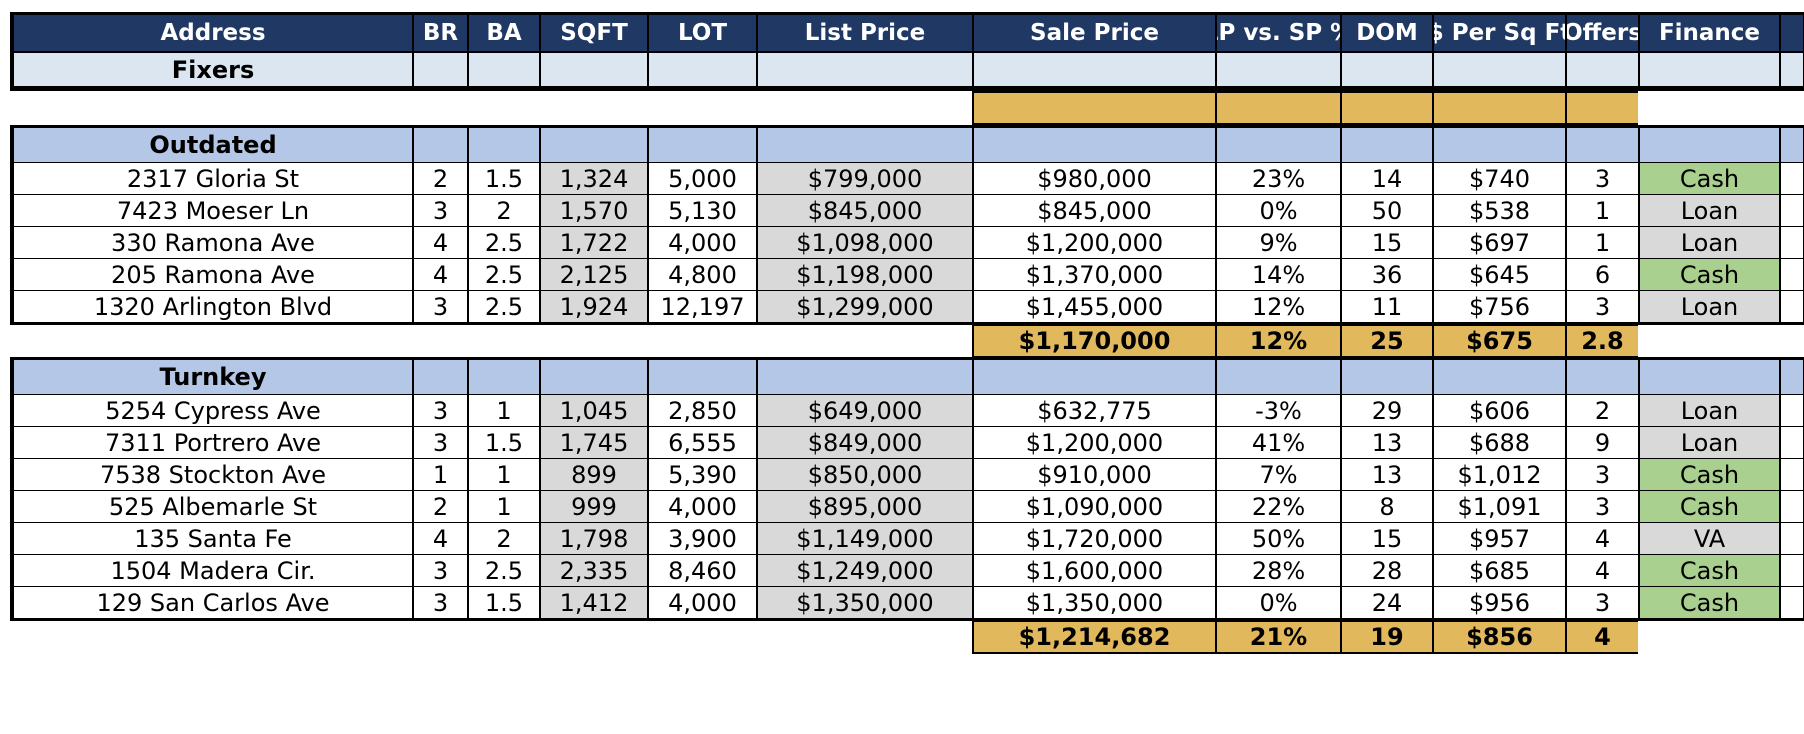 This screenshot has height=734, width=1804. What do you see at coordinates (593, 539) in the screenshot?
I see `cell-sqft: 1,798` at bounding box center [593, 539].